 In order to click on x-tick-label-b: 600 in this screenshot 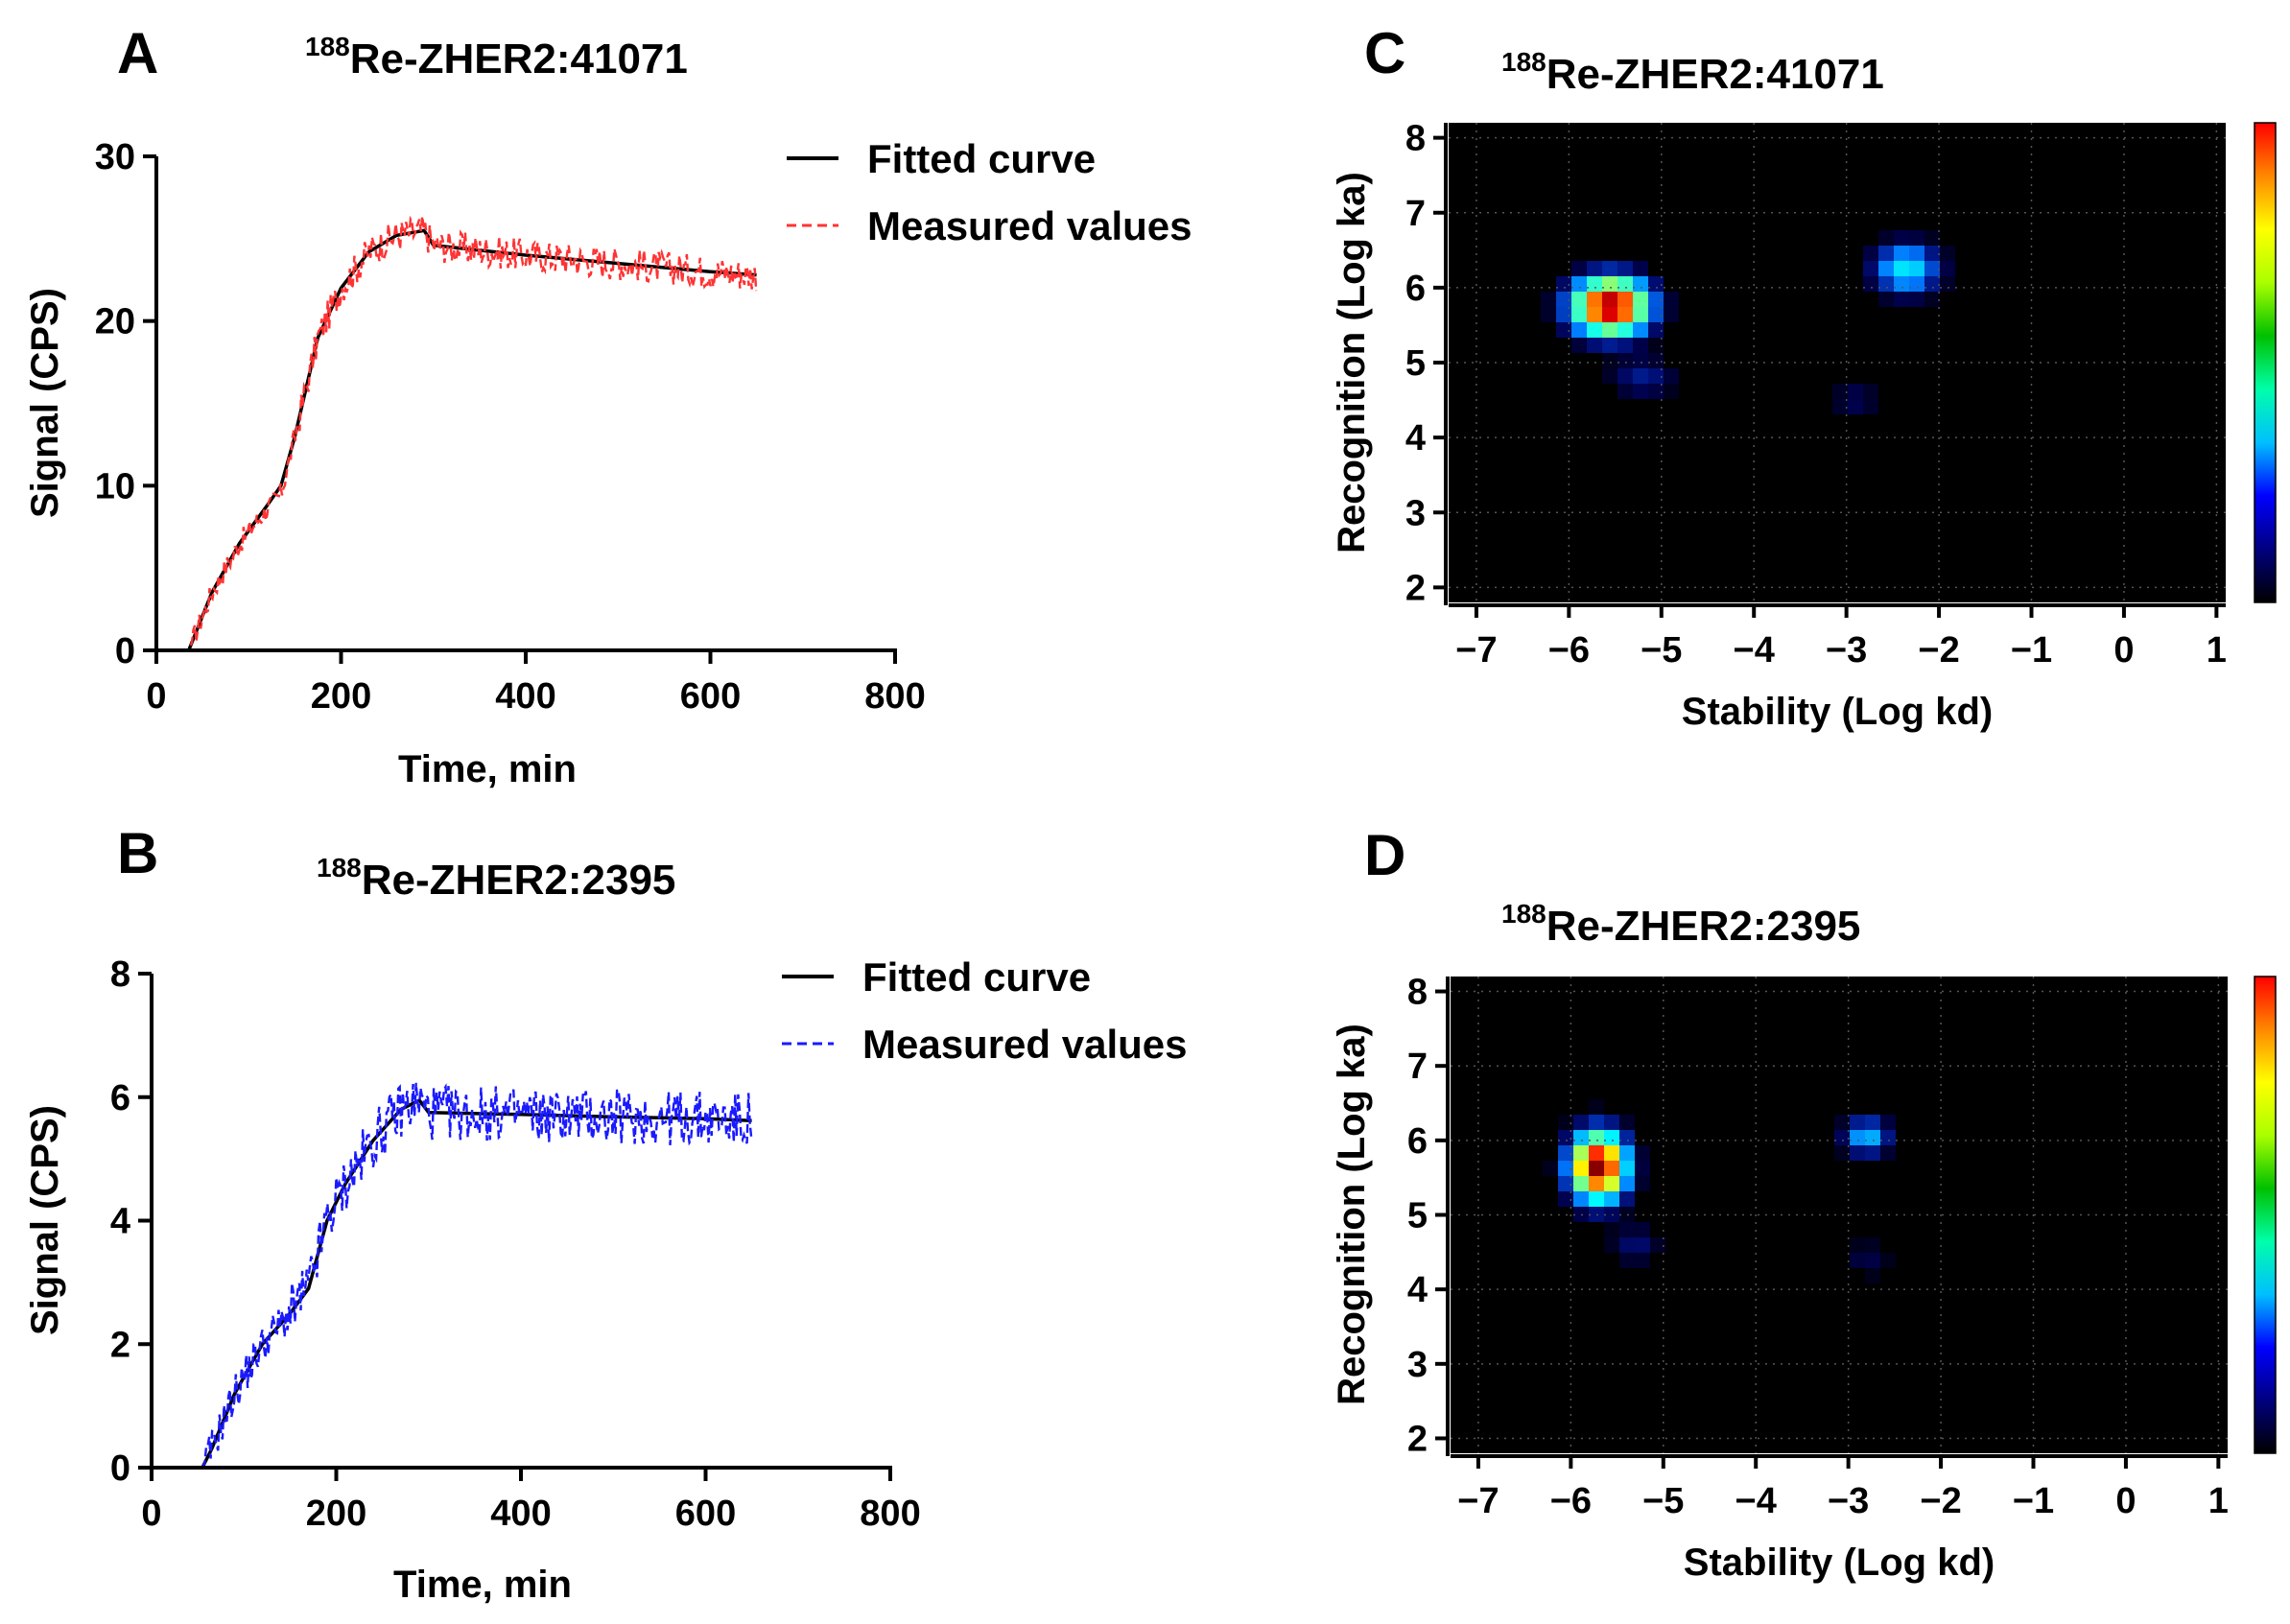, I will do `click(705, 1514)`.